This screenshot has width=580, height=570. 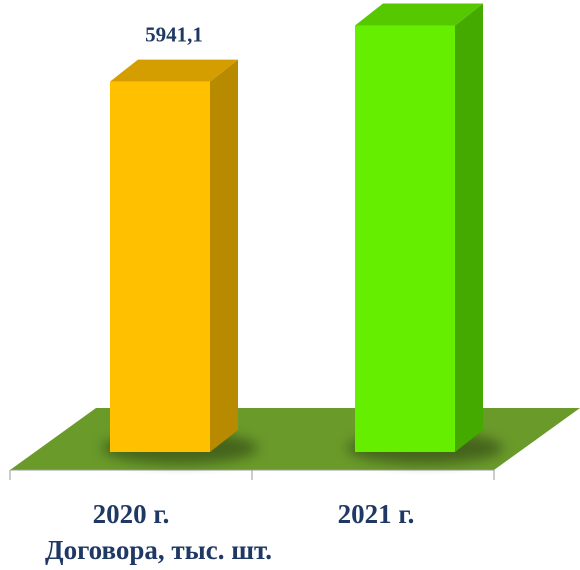 What do you see at coordinates (159, 550) in the screenshot?
I see `x-axis-title: Договора, тыс. шт.` at bounding box center [159, 550].